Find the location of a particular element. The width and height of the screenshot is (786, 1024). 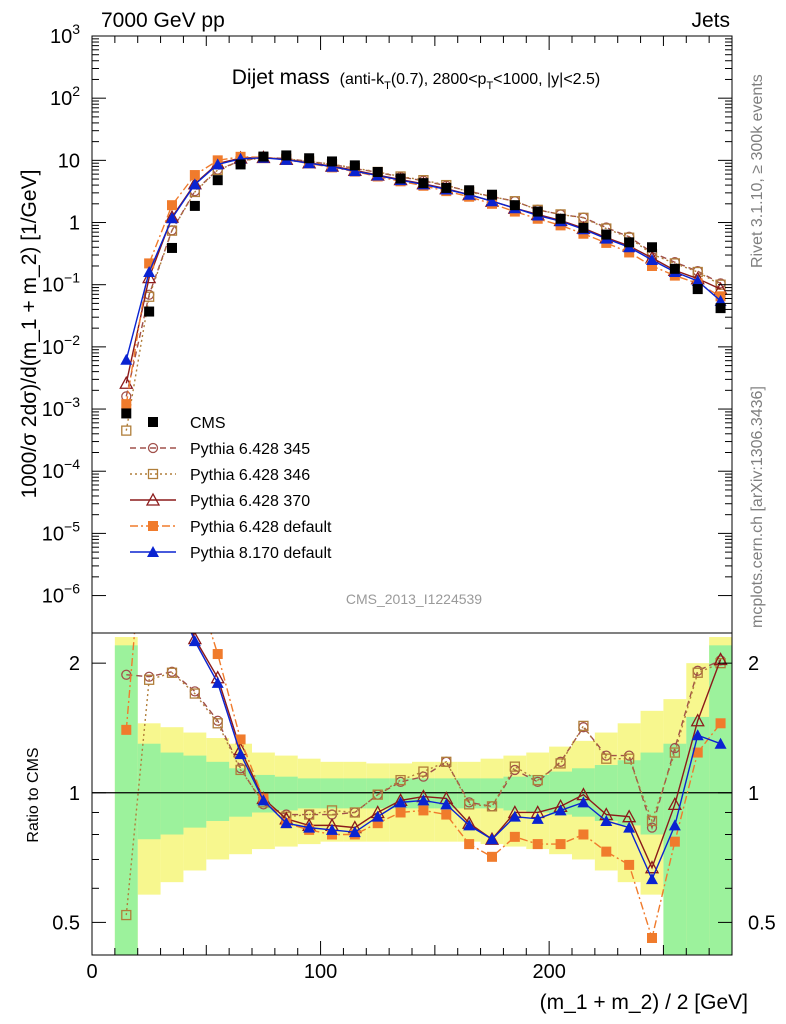

ratio-y-axis-label: Ratio to CMS is located at coordinates (33, 794).